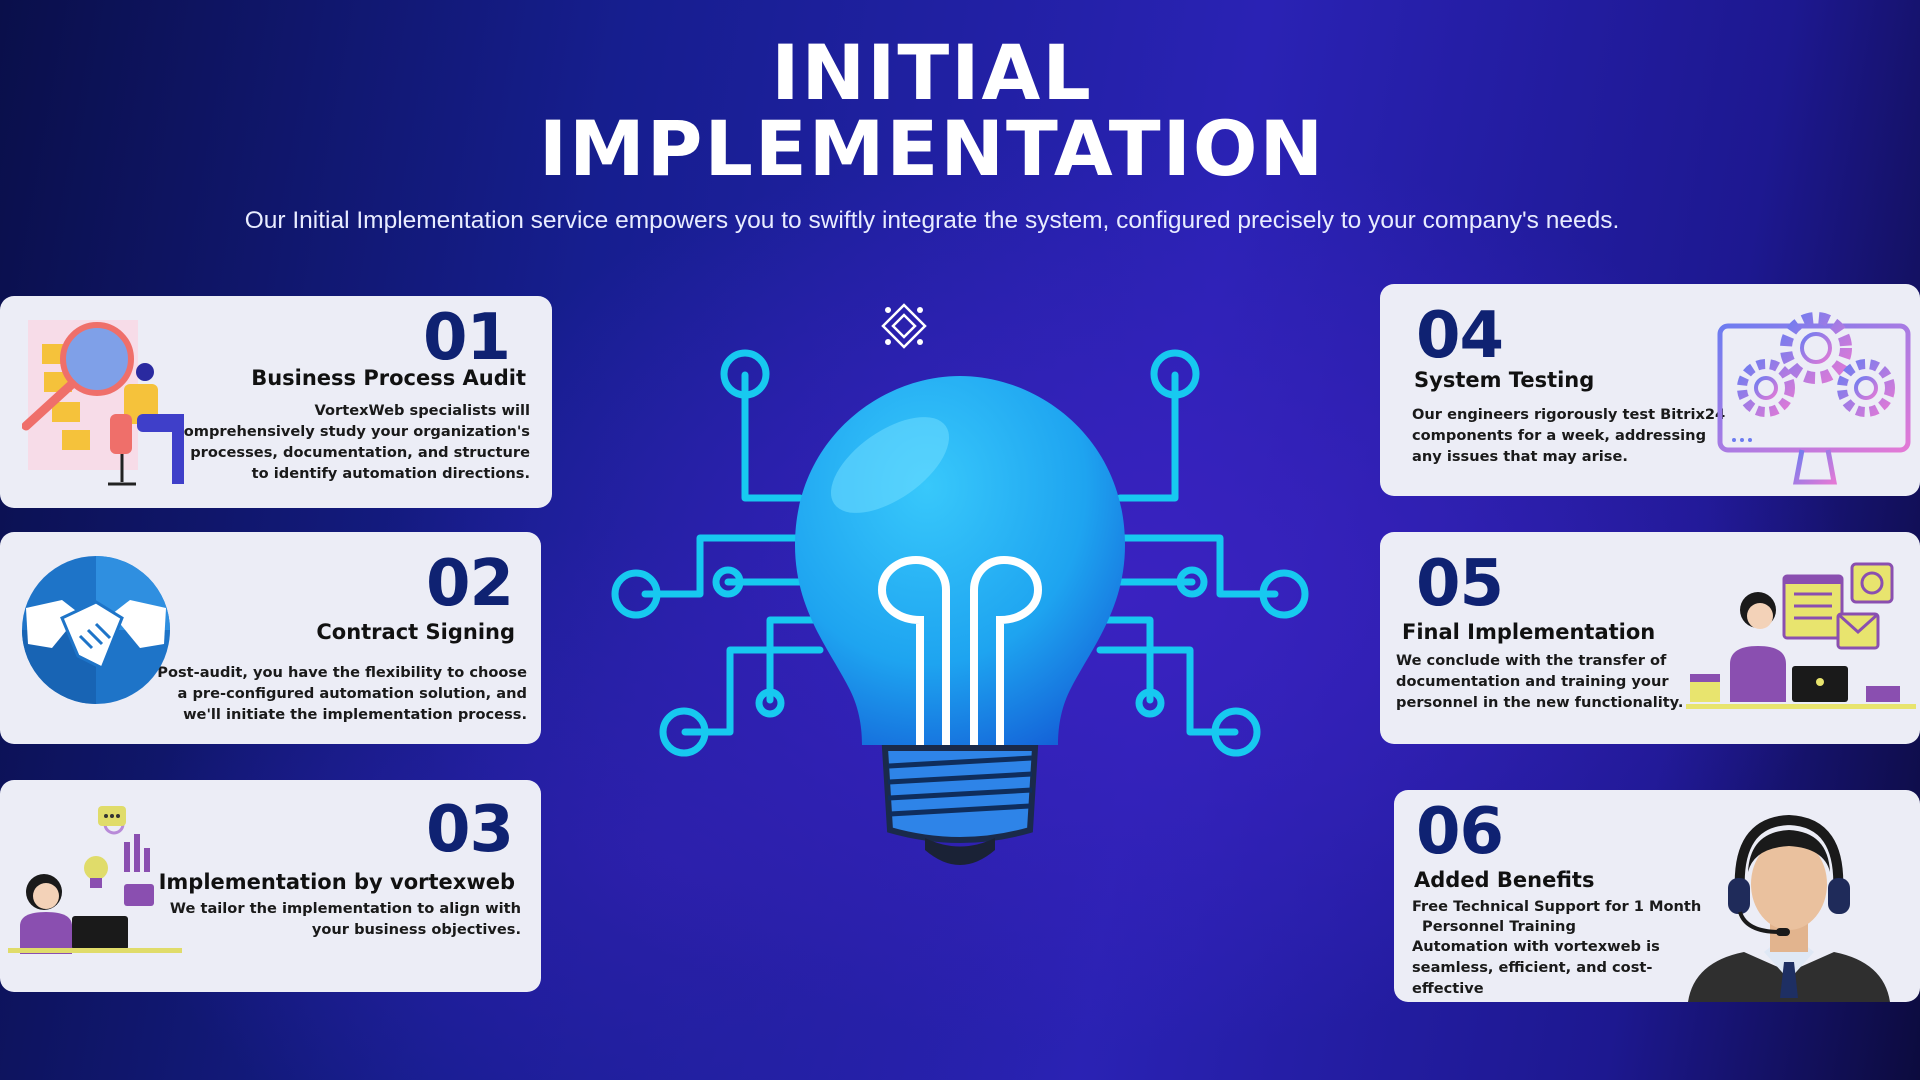 This screenshot has width=1920, height=1080. What do you see at coordinates (1529, 632) in the screenshot?
I see `step-title: Final Implementation` at bounding box center [1529, 632].